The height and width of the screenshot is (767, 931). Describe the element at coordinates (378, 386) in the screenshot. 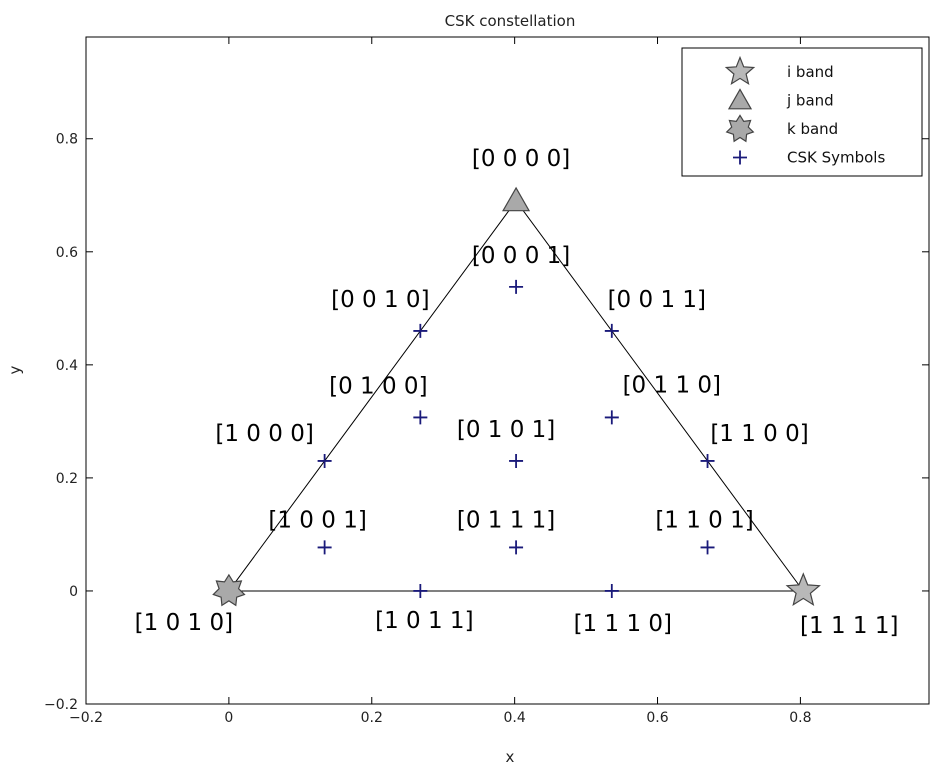

I see `symbol-label: [0 1 0 0]` at that location.